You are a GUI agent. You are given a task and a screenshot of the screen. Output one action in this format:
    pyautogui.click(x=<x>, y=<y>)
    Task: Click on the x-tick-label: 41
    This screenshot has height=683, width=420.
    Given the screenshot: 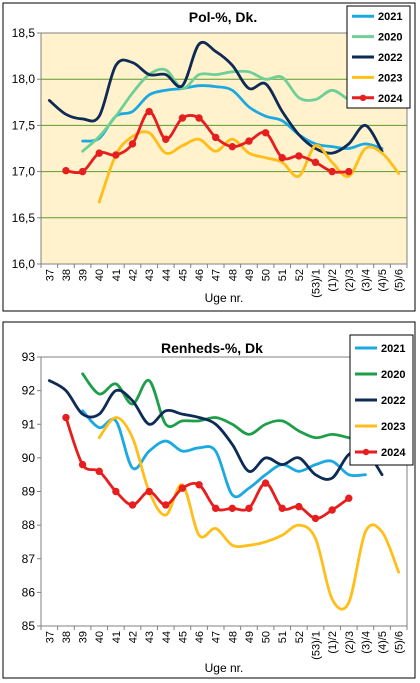 What is the action you would take?
    pyautogui.click(x=117, y=275)
    